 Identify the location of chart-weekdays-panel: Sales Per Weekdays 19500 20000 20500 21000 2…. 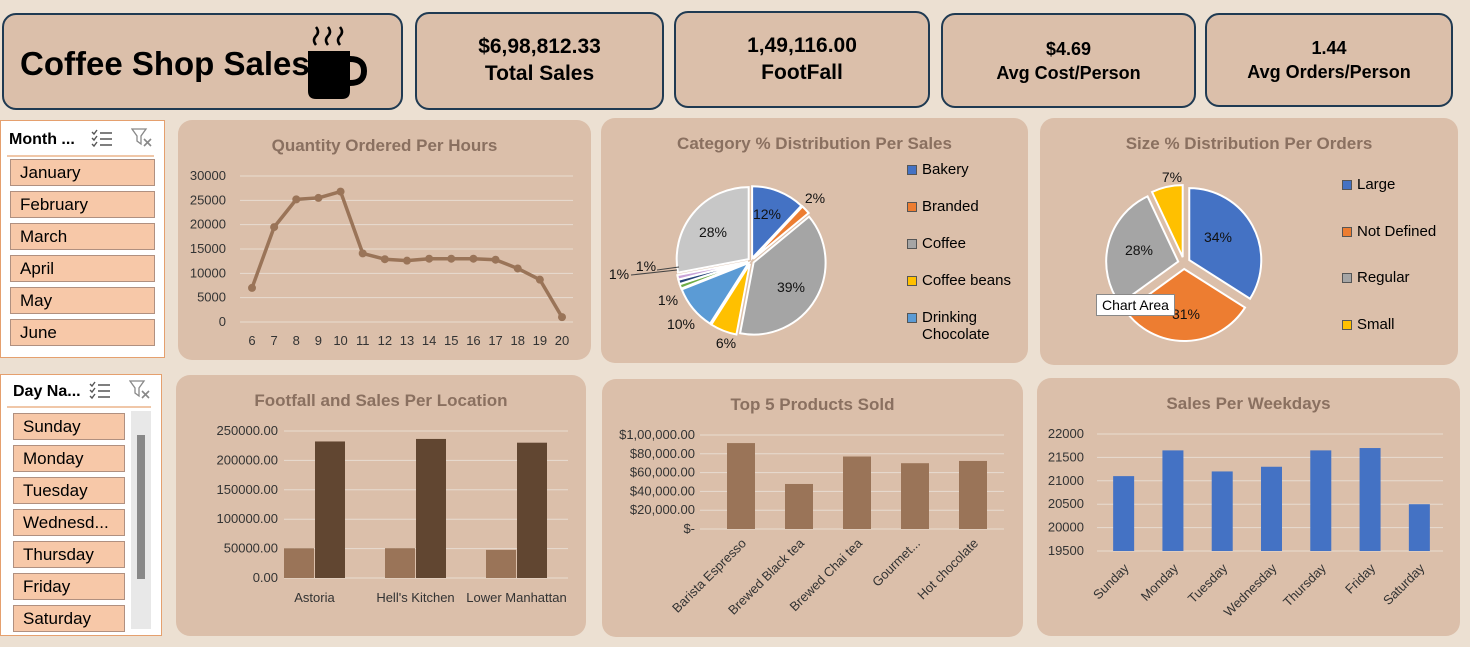
(1248, 507).